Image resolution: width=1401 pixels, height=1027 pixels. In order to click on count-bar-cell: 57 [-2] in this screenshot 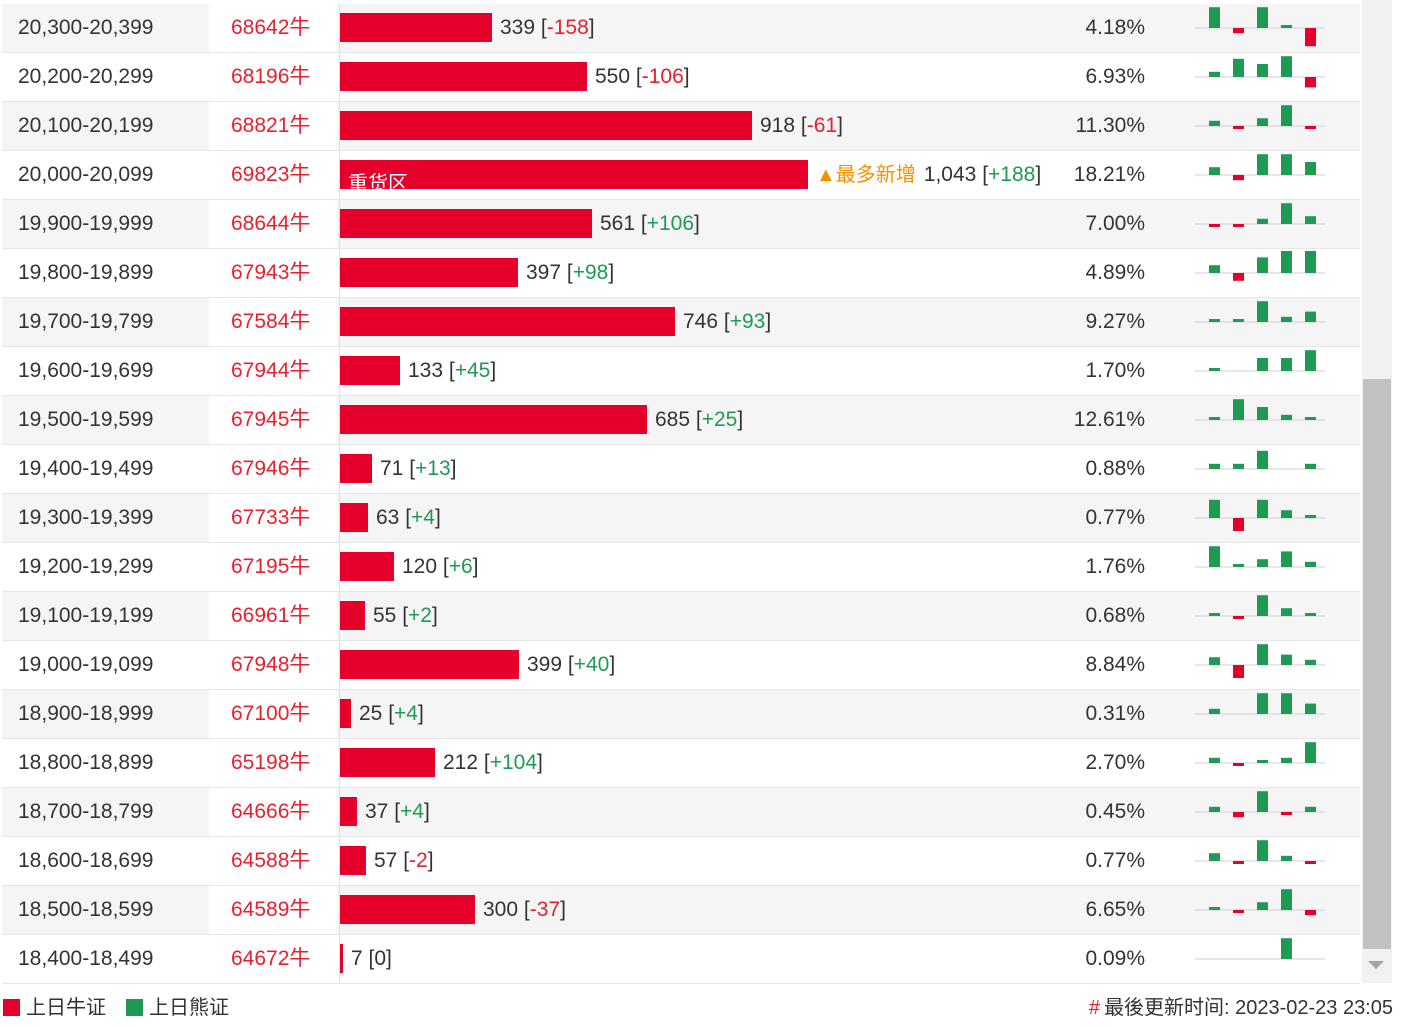, I will do `click(707, 861)`.